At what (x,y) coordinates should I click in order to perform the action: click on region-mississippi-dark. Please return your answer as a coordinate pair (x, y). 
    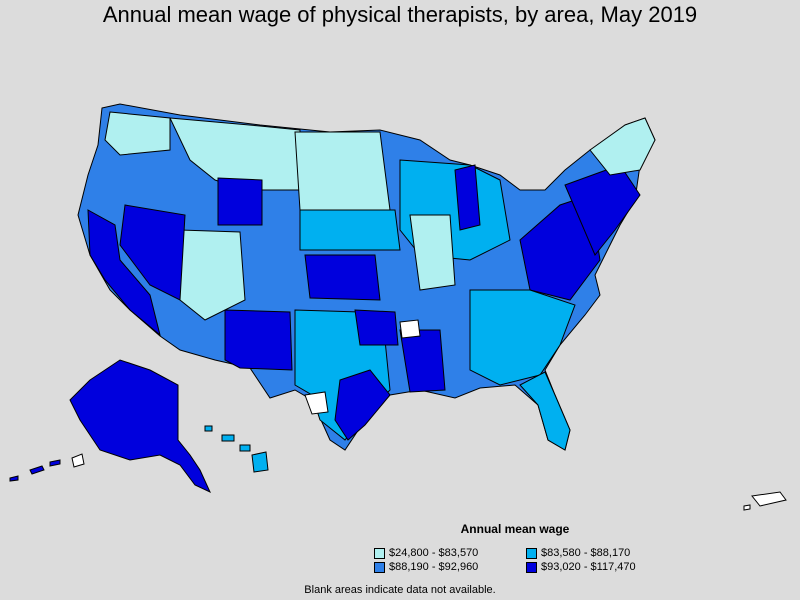
    Looking at the image, I should click on (422, 361).